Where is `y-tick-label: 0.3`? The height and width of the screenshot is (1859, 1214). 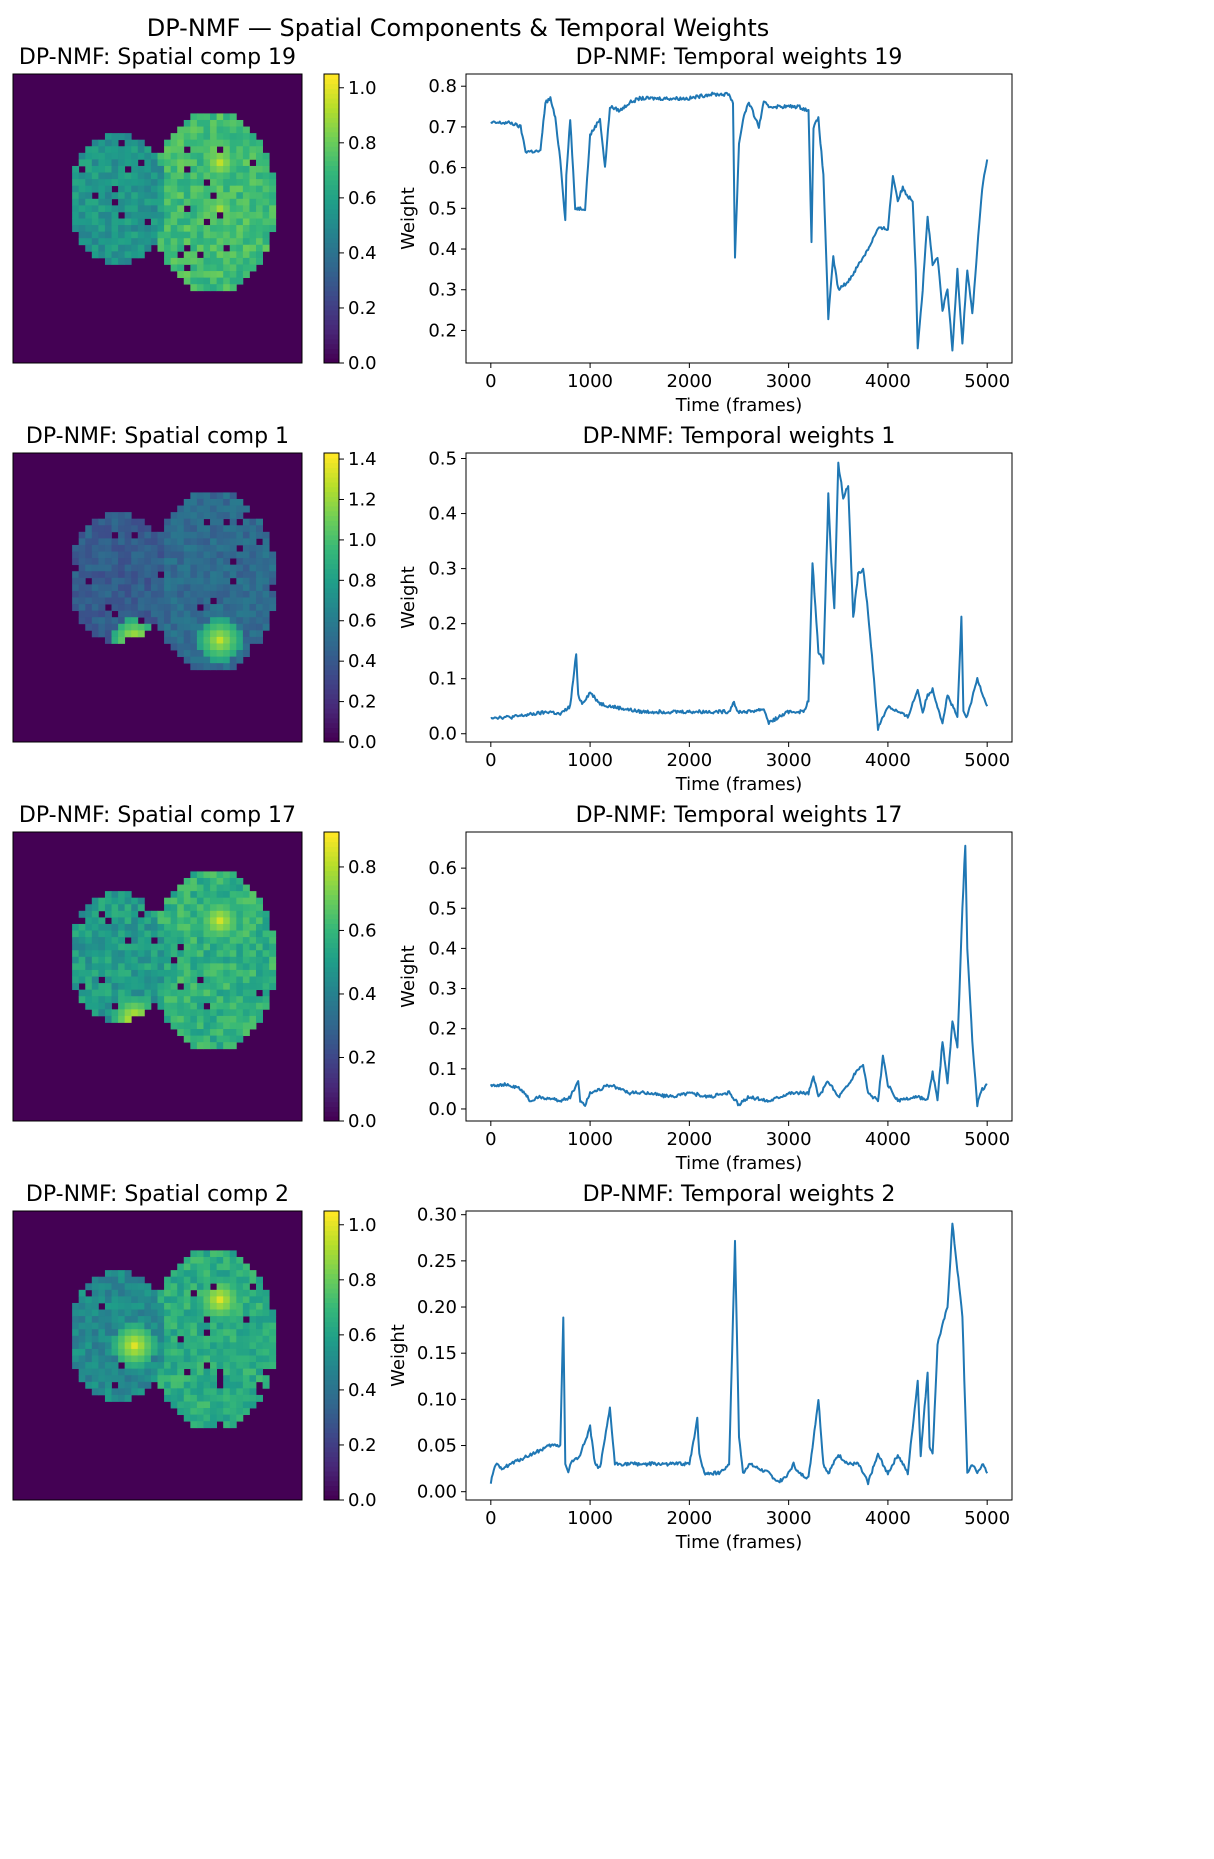 y-tick-label: 0.3 is located at coordinates (442, 989).